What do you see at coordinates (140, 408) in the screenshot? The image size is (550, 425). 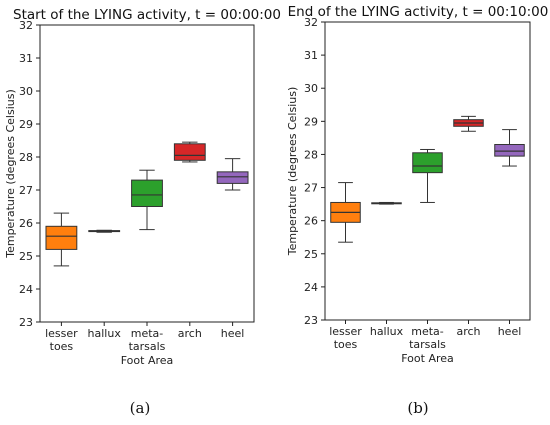 I see `figure-caption: (a)` at bounding box center [140, 408].